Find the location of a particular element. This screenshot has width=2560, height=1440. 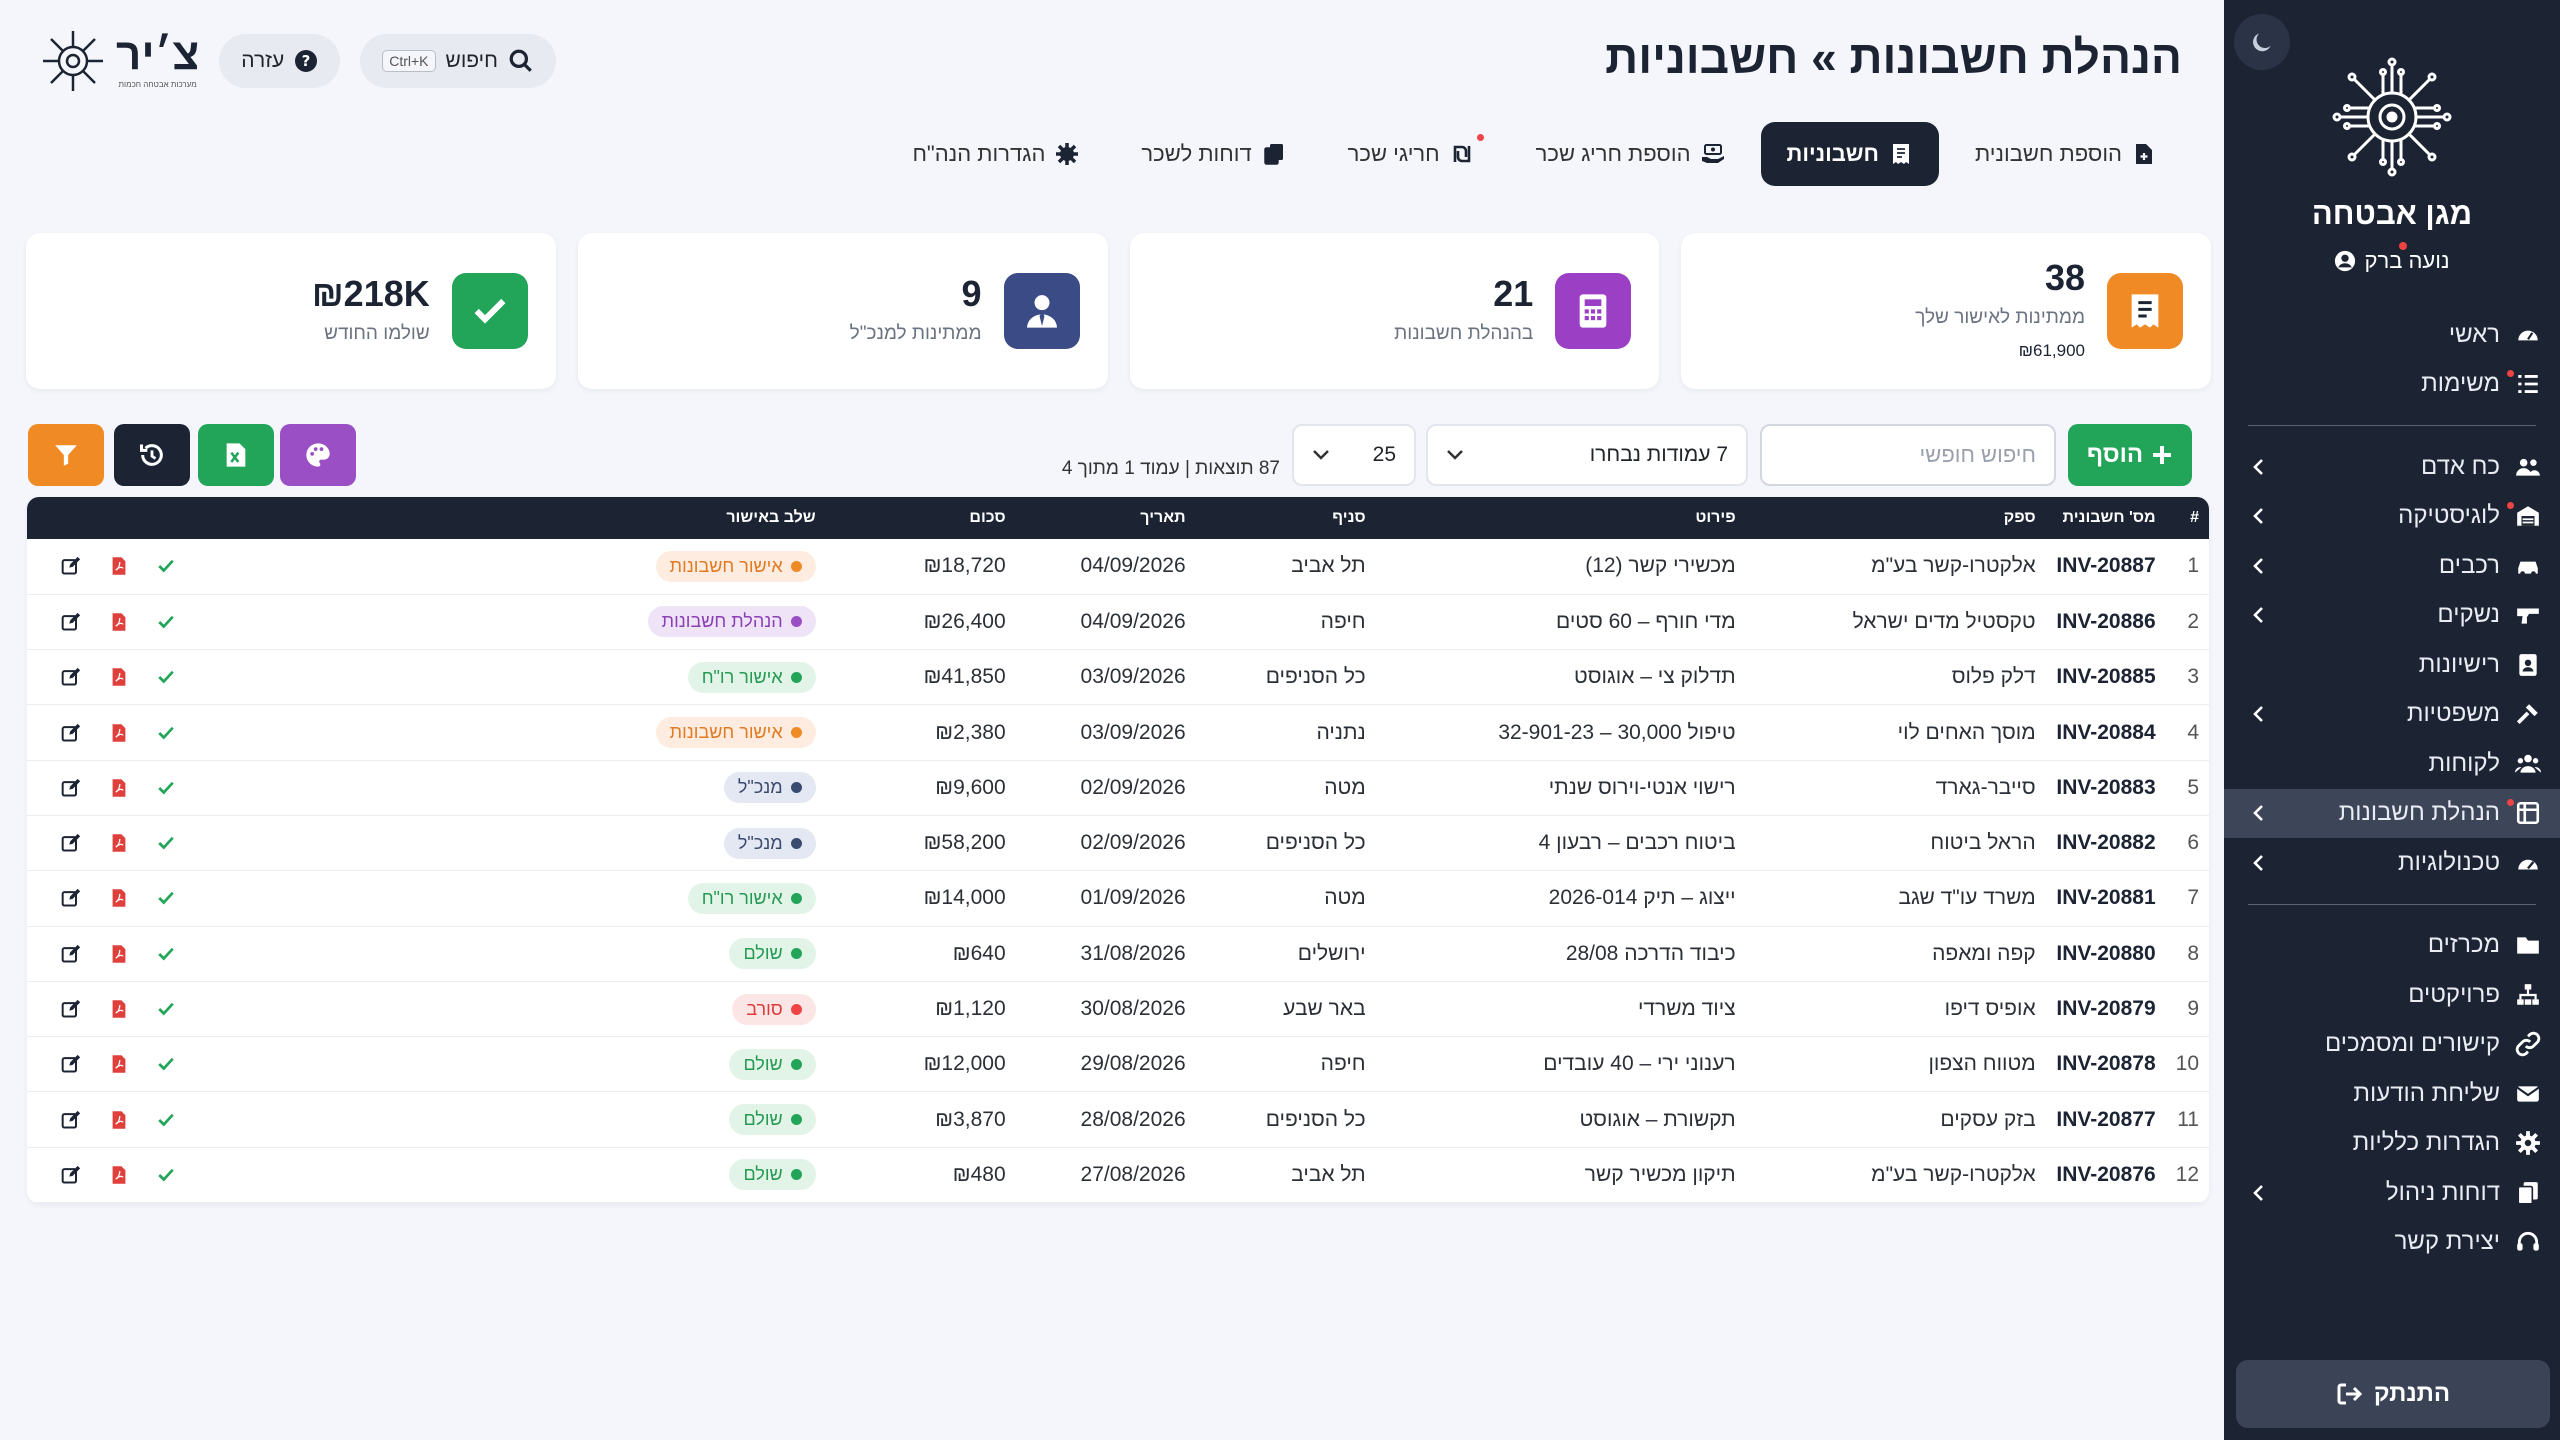

stat-card: ₪218K שולמו החודש is located at coordinates (291, 311).